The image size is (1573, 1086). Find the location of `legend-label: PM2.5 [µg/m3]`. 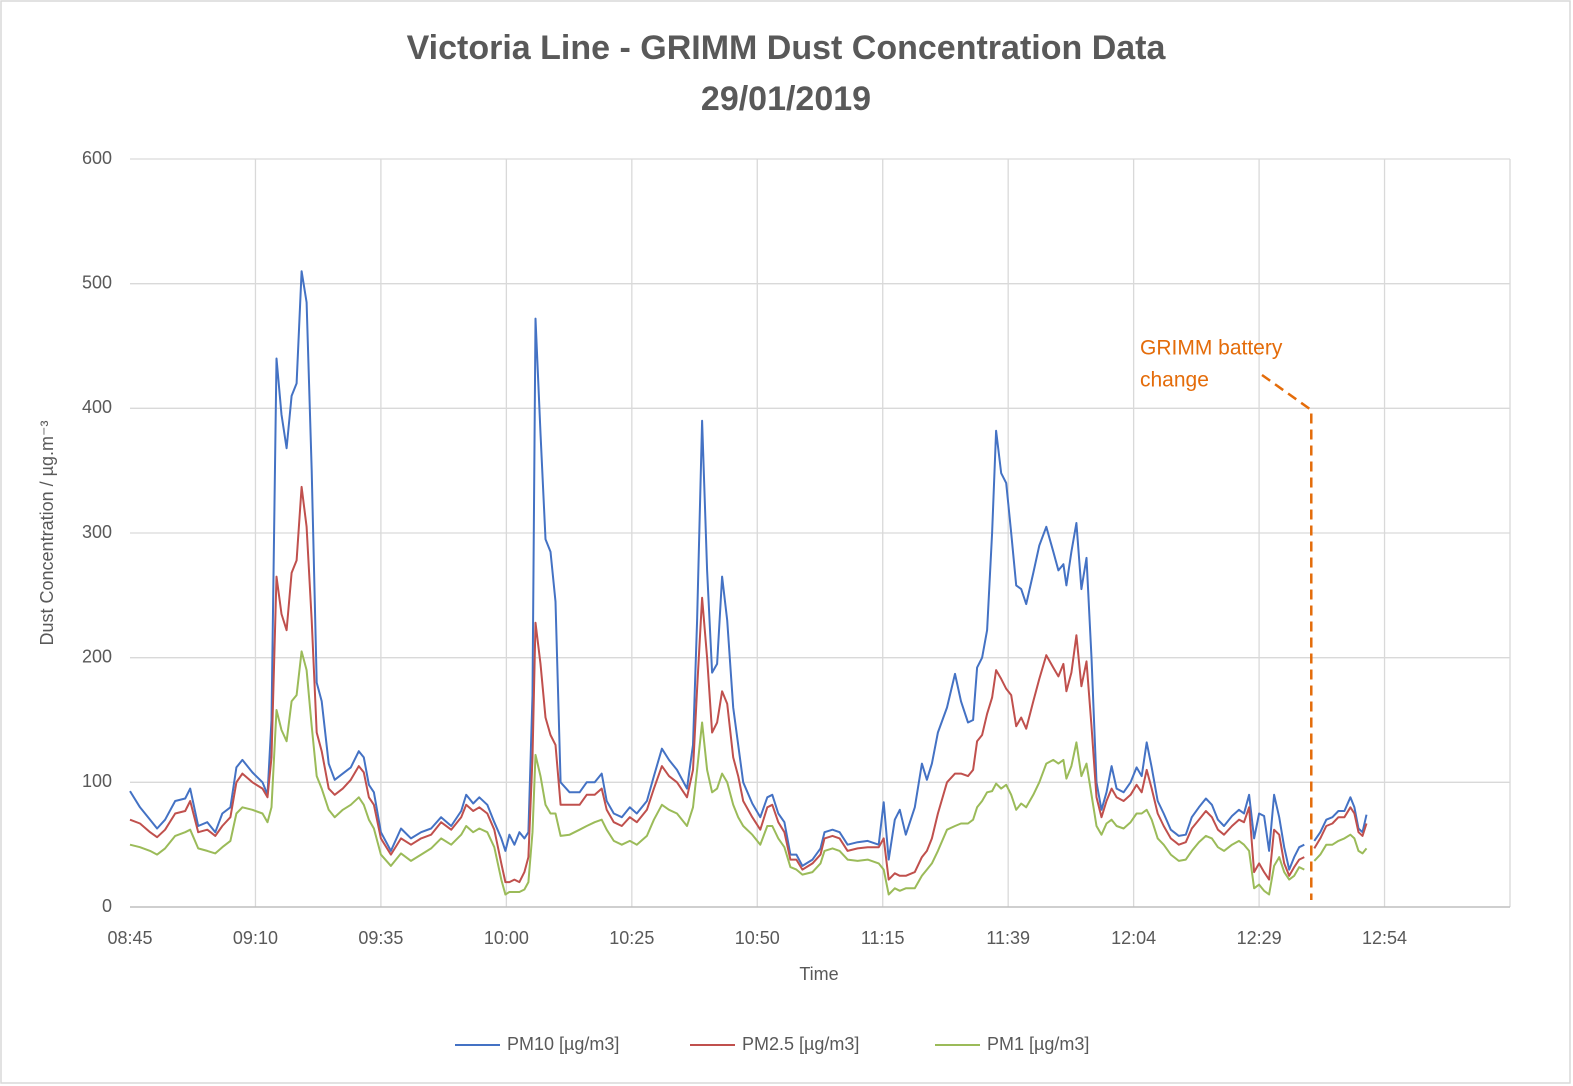

legend-label: PM2.5 [µg/m3] is located at coordinates (800, 1044).